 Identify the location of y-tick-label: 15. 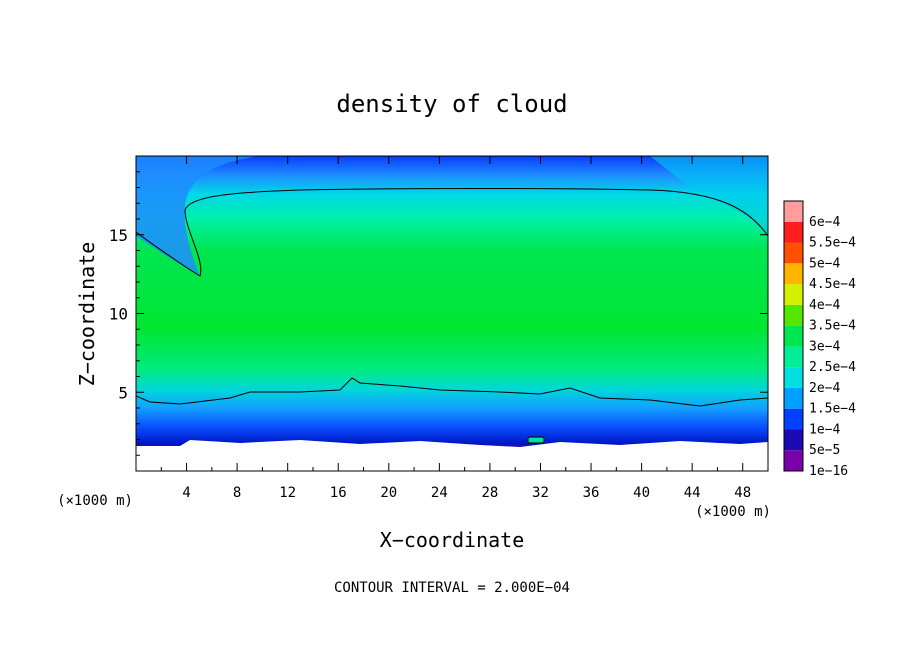
(118, 235).